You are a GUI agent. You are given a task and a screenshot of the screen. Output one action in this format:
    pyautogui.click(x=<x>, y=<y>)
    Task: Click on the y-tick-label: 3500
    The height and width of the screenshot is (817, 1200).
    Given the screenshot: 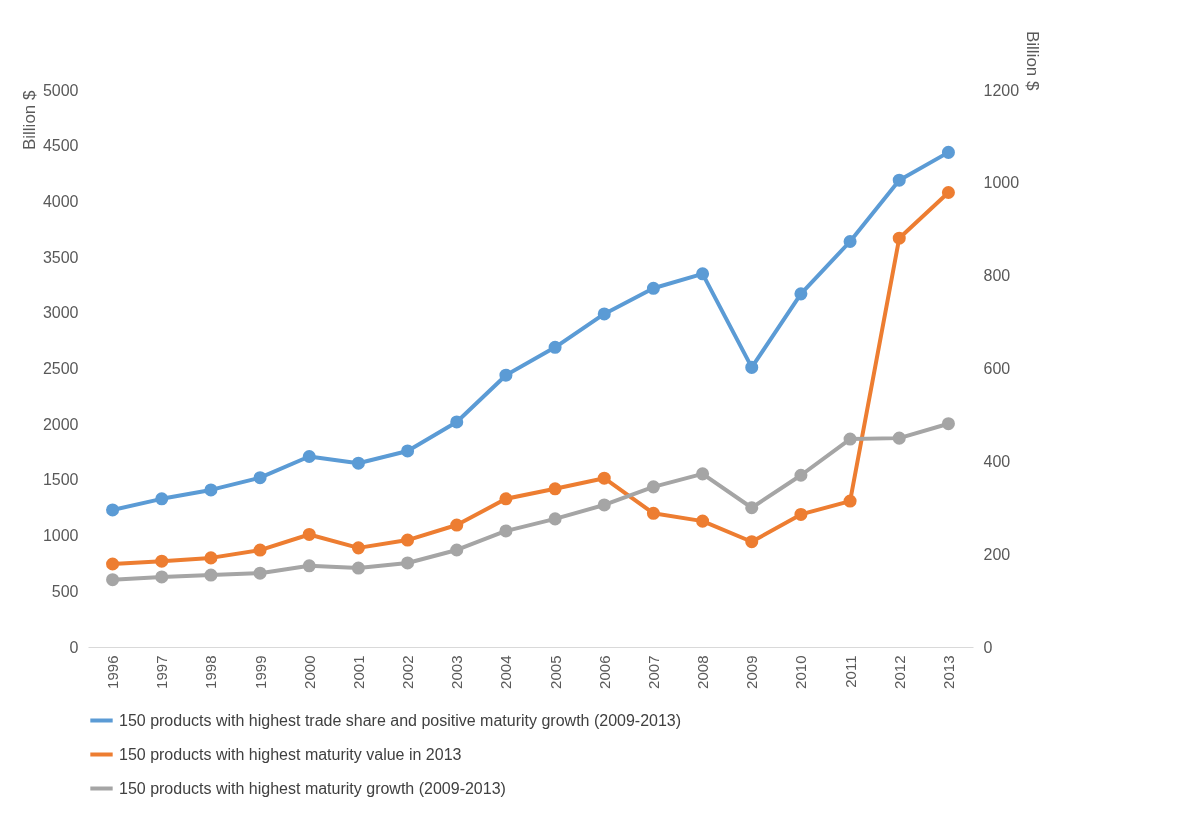 What is the action you would take?
    pyautogui.click(x=60, y=257)
    